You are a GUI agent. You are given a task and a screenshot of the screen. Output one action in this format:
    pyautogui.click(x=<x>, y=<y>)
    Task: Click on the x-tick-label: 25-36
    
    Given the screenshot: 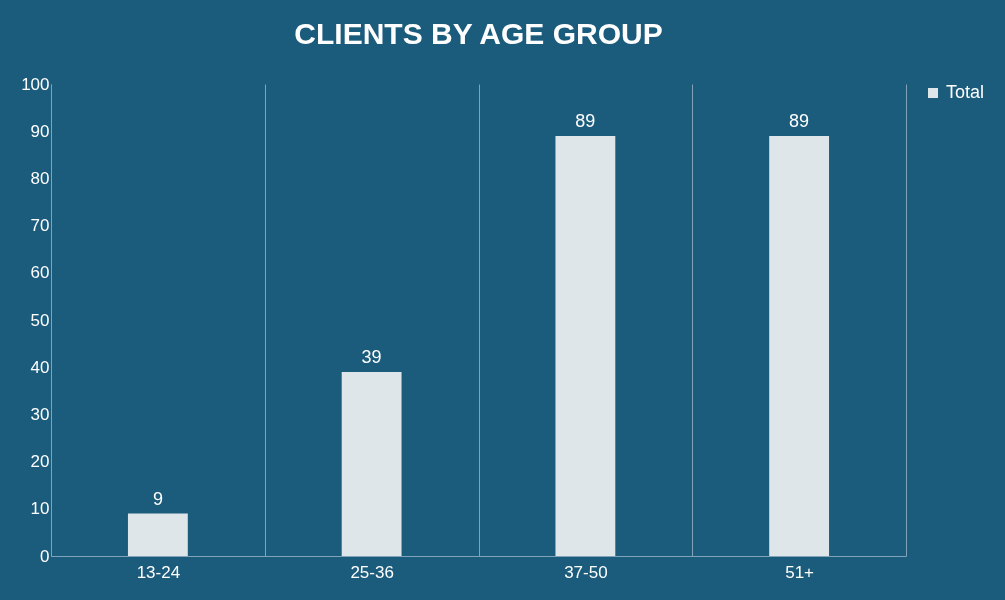 What is the action you would take?
    pyautogui.click(x=372, y=572)
    